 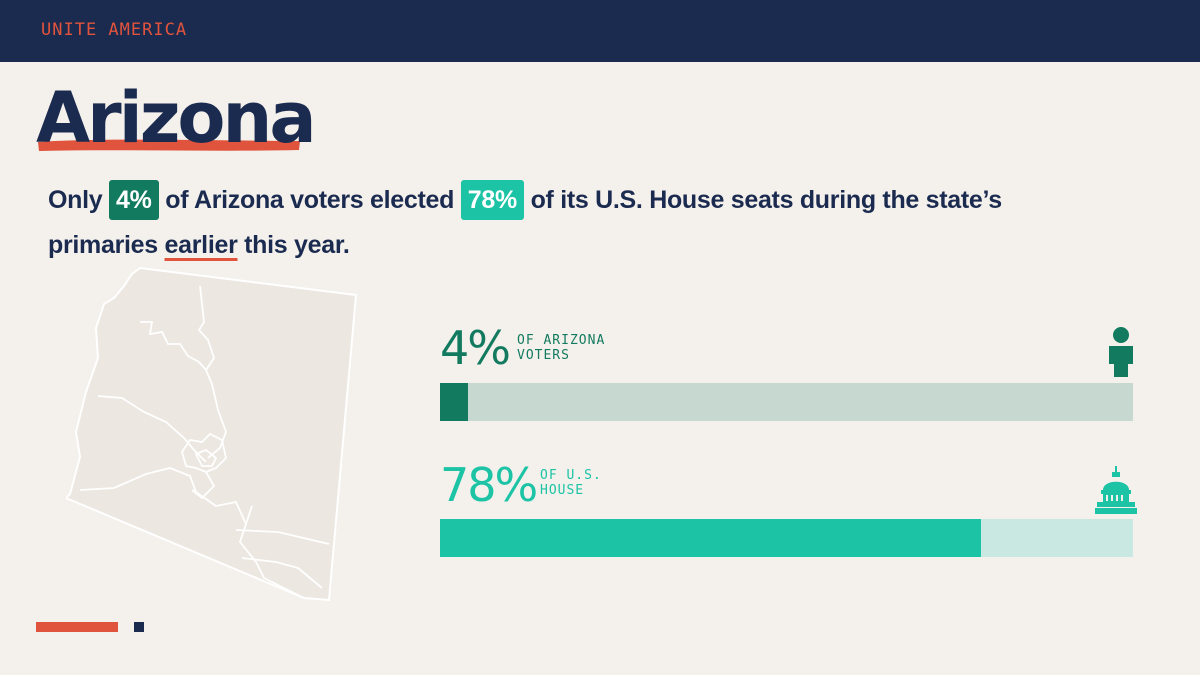 What do you see at coordinates (543, 355) in the screenshot?
I see `voters-label-line-2: VOTERS` at bounding box center [543, 355].